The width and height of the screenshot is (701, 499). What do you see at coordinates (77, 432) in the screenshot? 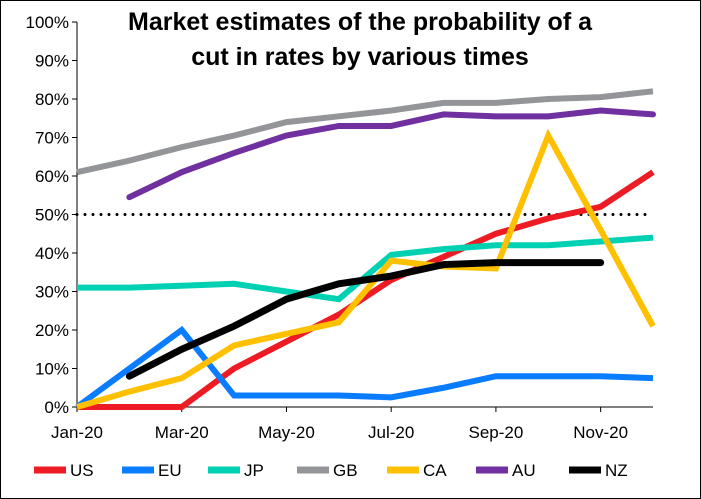
I see `x-tick-label: Jan-20` at bounding box center [77, 432].